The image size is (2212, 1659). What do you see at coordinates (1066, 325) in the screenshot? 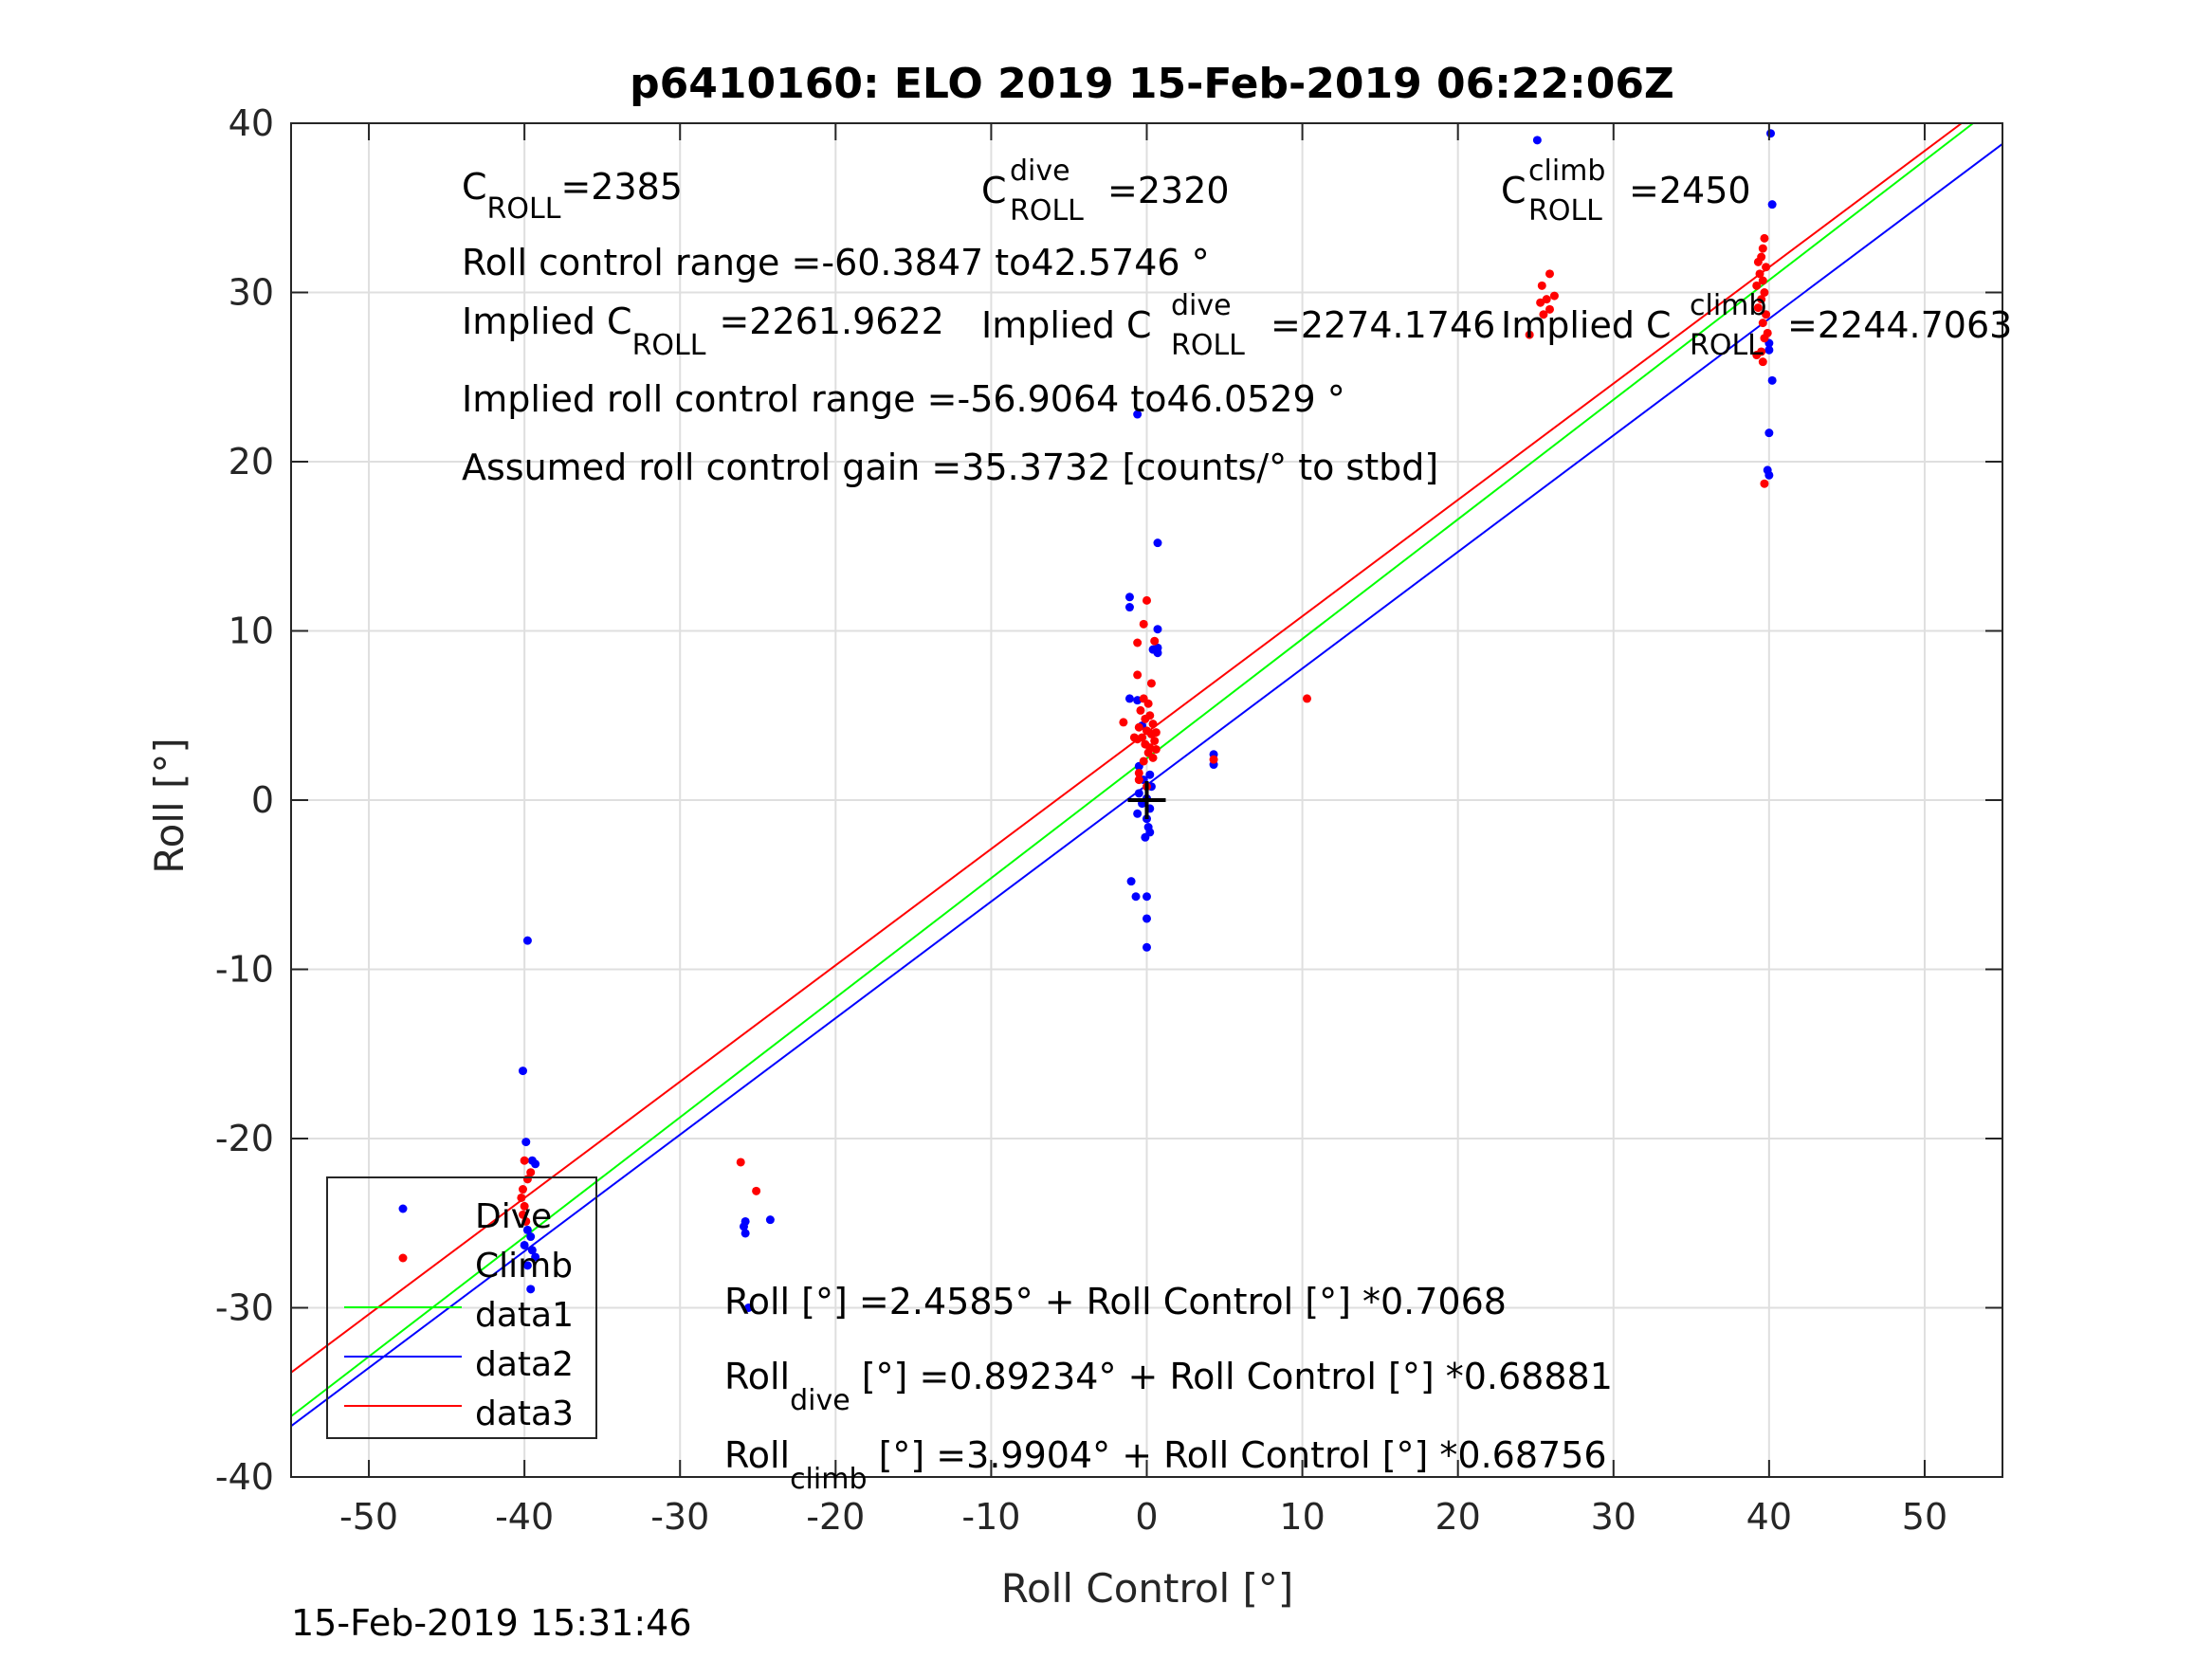
I see `annotation-implied-c-roll-dive: Implied C` at bounding box center [1066, 325].